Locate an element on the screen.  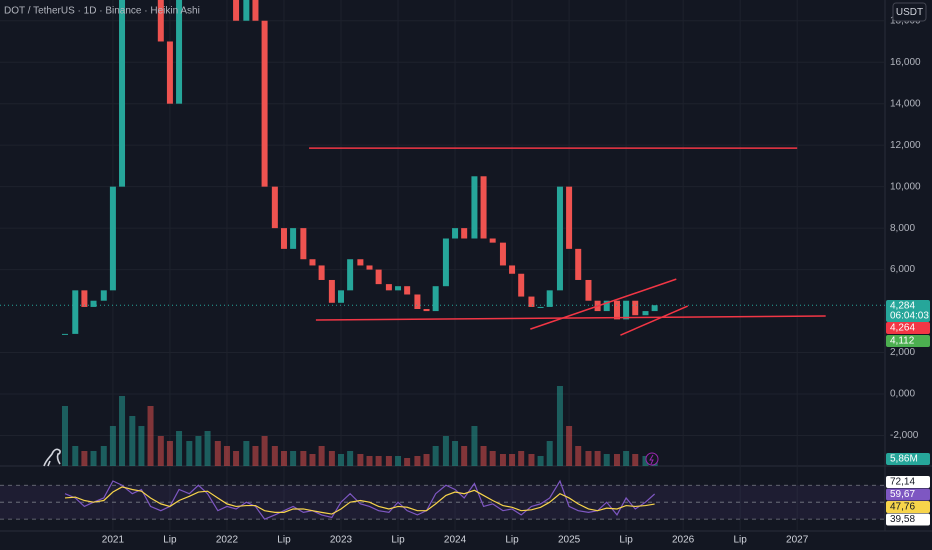
currency-button is located at coordinates (909, 12).